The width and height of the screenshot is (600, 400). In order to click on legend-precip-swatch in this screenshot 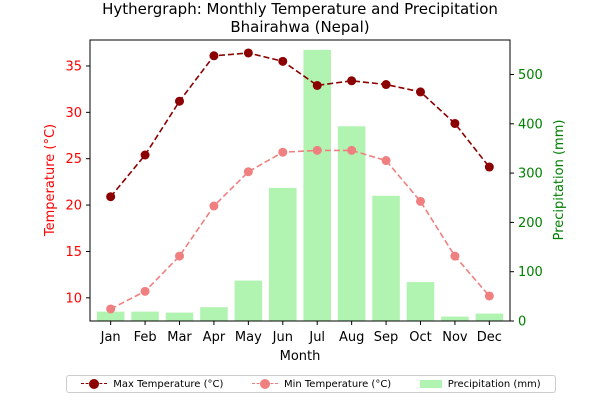, I will do `click(430, 384)`.